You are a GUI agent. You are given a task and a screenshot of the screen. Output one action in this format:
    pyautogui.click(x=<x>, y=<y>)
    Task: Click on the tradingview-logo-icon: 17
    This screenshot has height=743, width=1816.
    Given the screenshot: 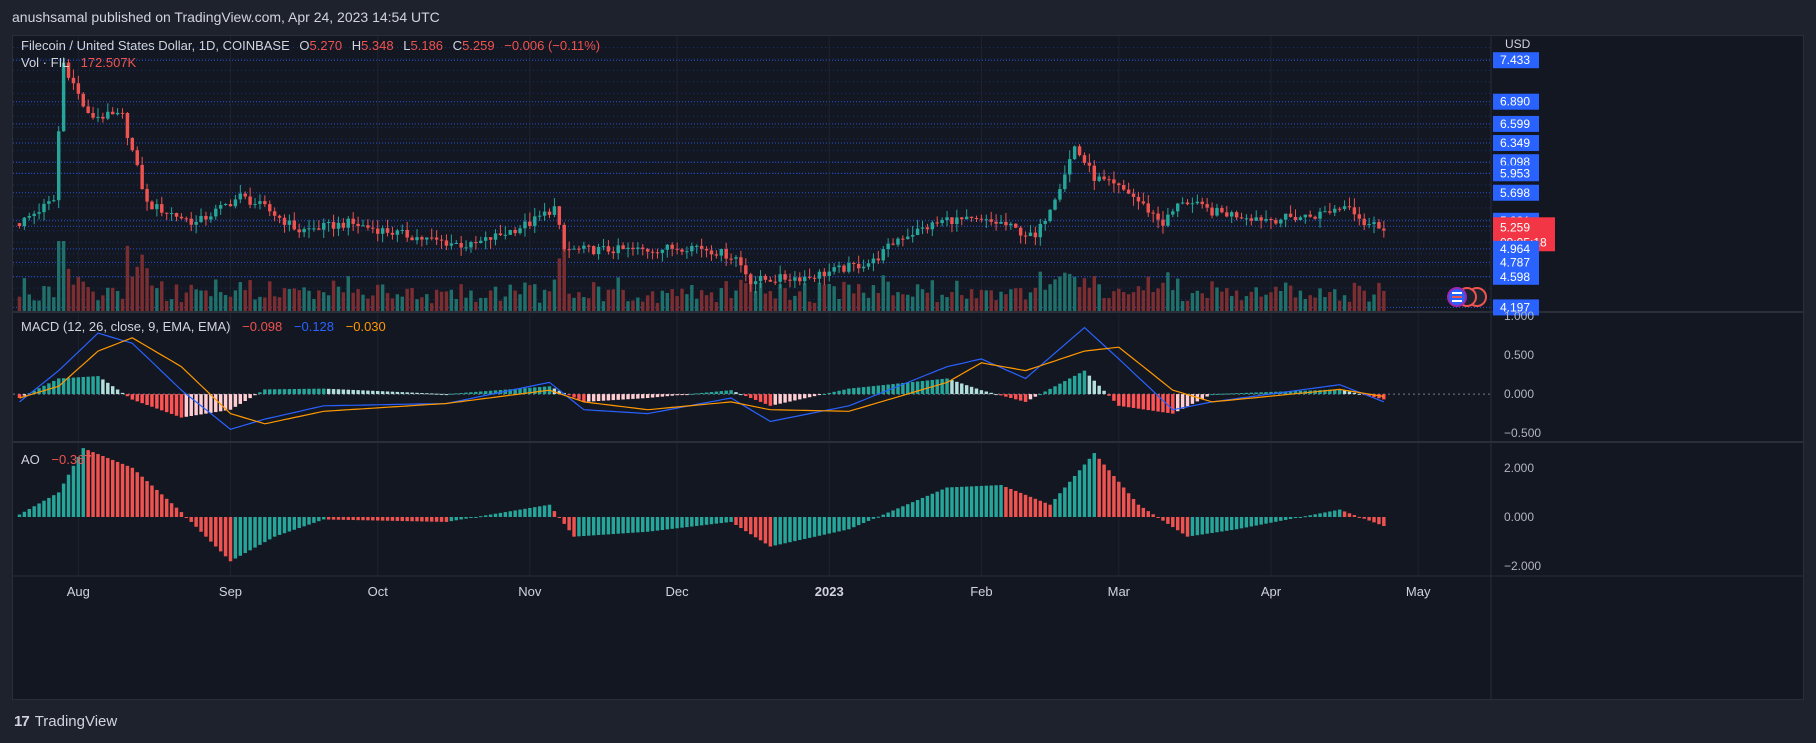 What is the action you would take?
    pyautogui.click(x=22, y=721)
    